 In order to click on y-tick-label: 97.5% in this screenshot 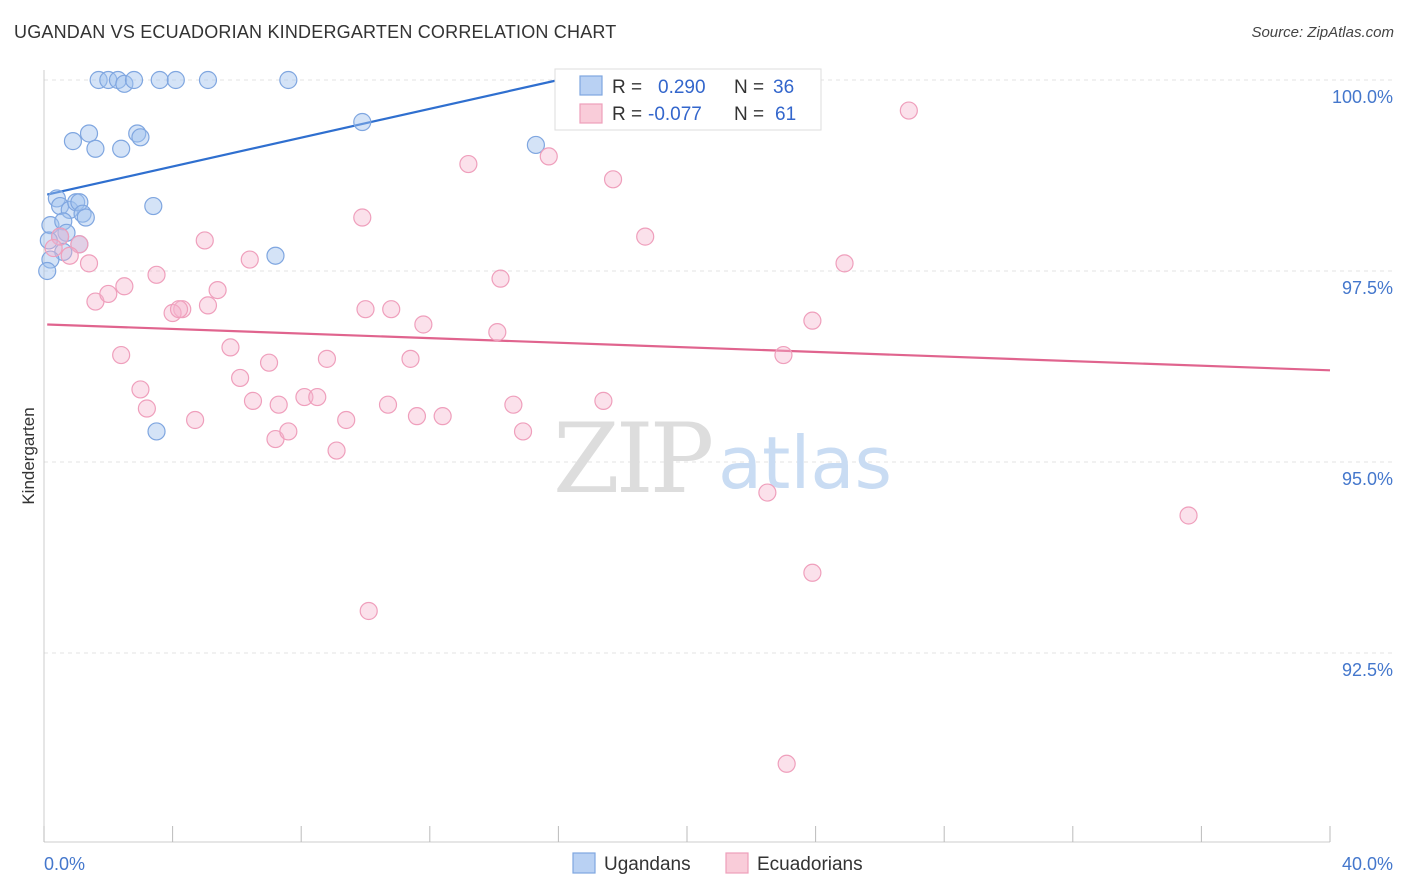, I will do `click(1367, 288)`.